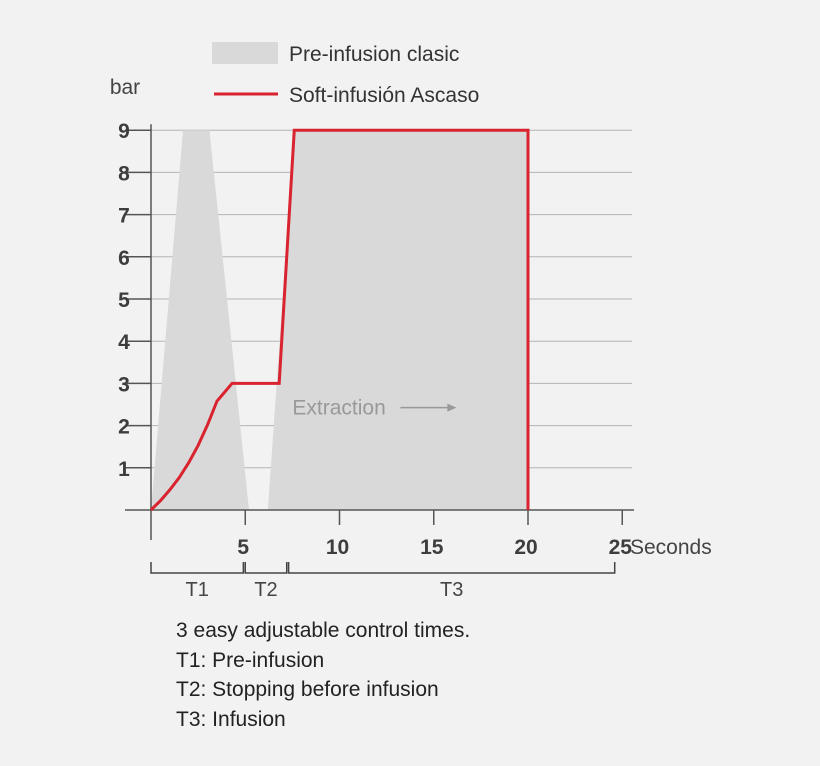 This screenshot has width=820, height=766. What do you see at coordinates (124, 469) in the screenshot?
I see `y-tick-label-1: 1` at bounding box center [124, 469].